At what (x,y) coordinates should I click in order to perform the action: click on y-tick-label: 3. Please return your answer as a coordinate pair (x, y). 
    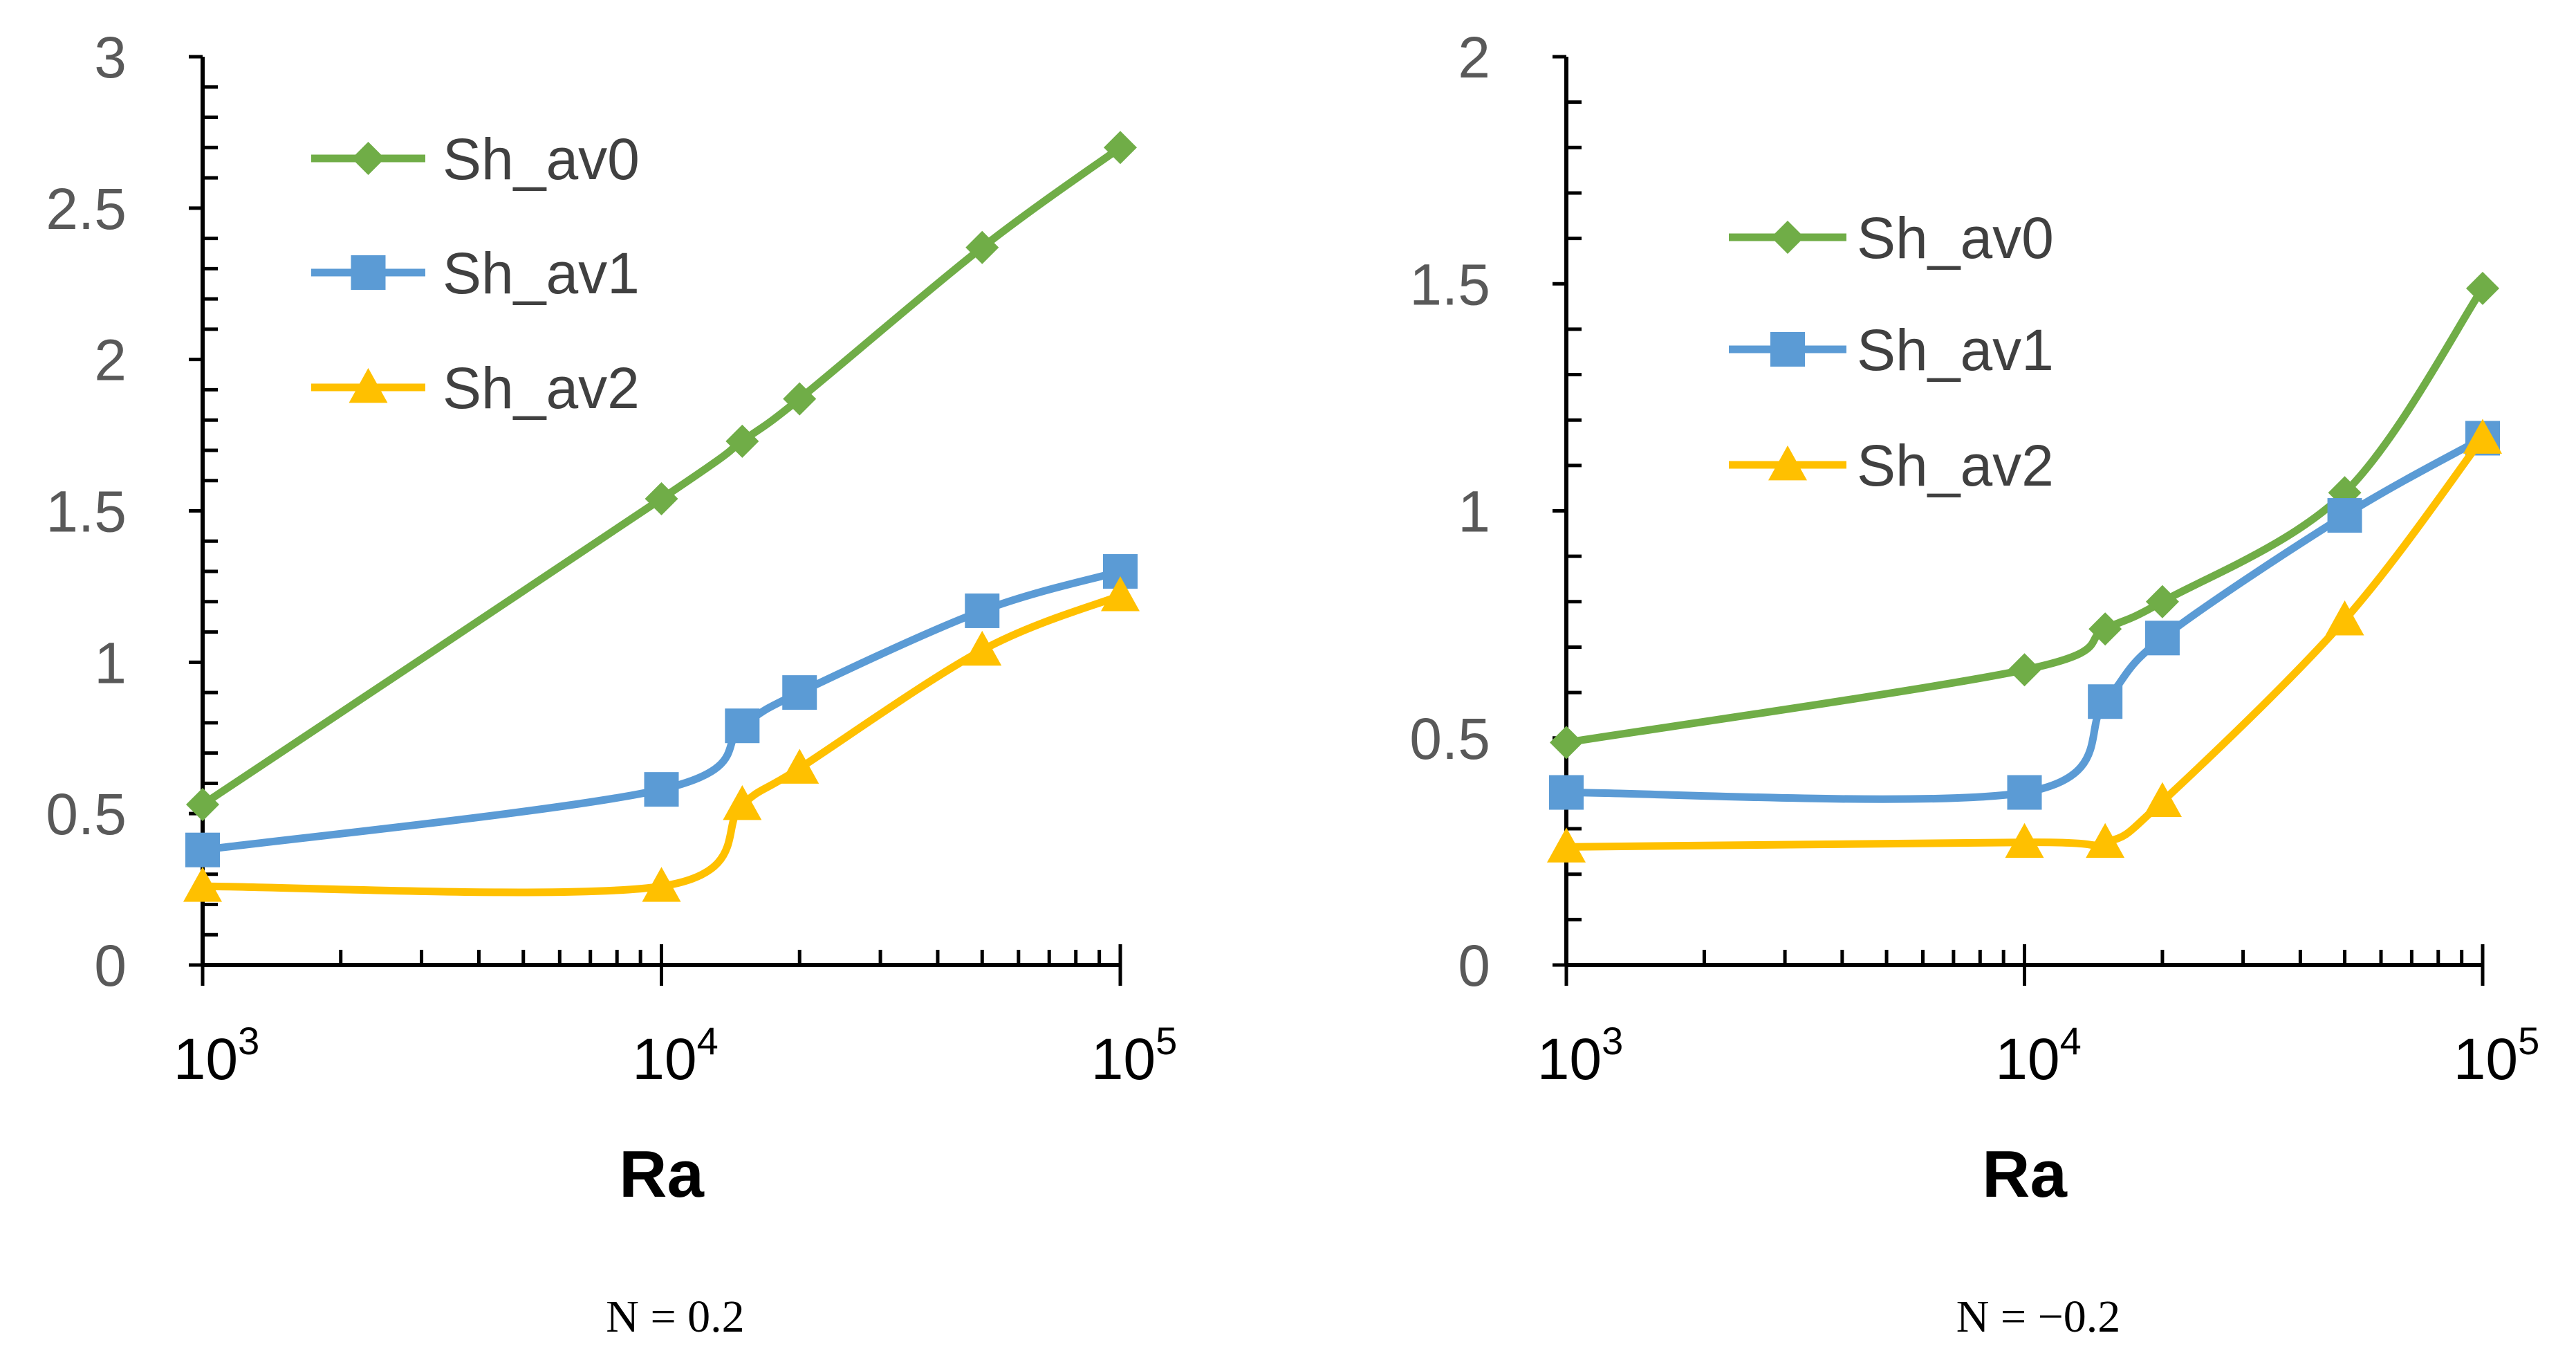
    Looking at the image, I should click on (111, 57).